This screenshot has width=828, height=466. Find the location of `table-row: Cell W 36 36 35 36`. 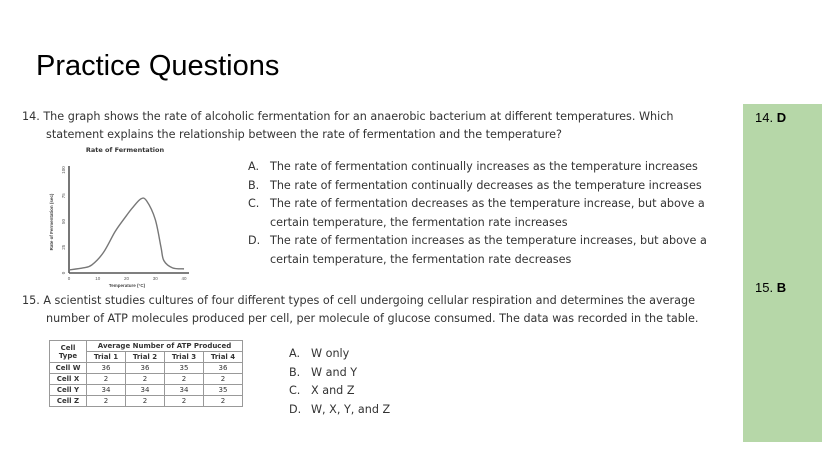

table-row: Cell W 36 36 35 36 is located at coordinates (146, 368).